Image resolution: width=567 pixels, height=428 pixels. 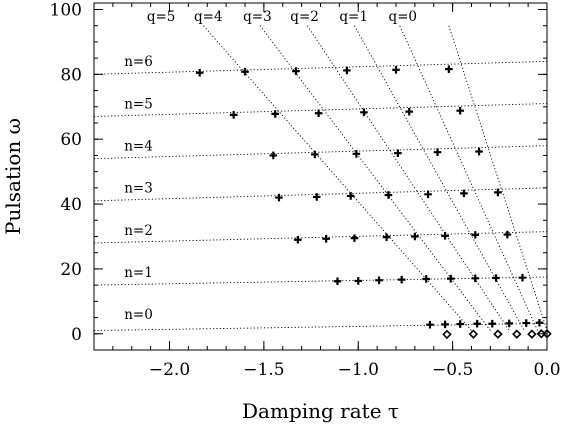 What do you see at coordinates (71, 270) in the screenshot?
I see `y-tick-label: 20` at bounding box center [71, 270].